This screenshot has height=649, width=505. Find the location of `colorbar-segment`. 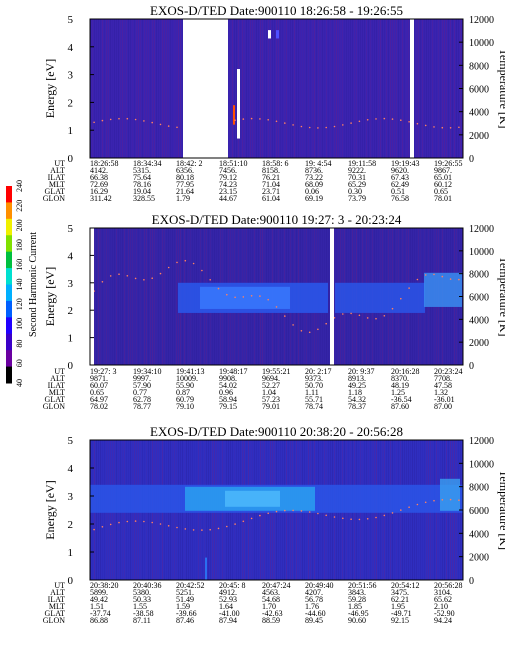

colorbar-segment is located at coordinates (9, 309).